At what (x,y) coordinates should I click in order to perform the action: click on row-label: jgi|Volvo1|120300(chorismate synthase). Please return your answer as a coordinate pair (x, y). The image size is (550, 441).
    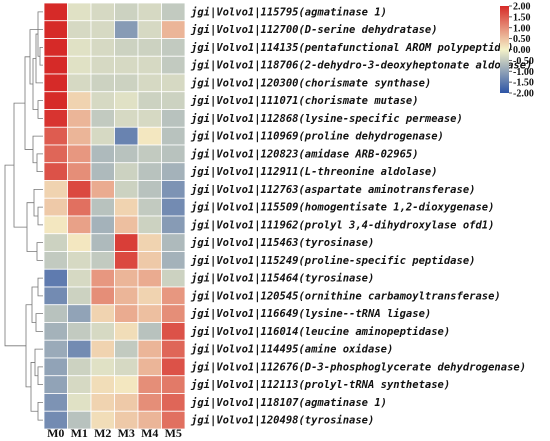
    Looking at the image, I should click on (310, 83).